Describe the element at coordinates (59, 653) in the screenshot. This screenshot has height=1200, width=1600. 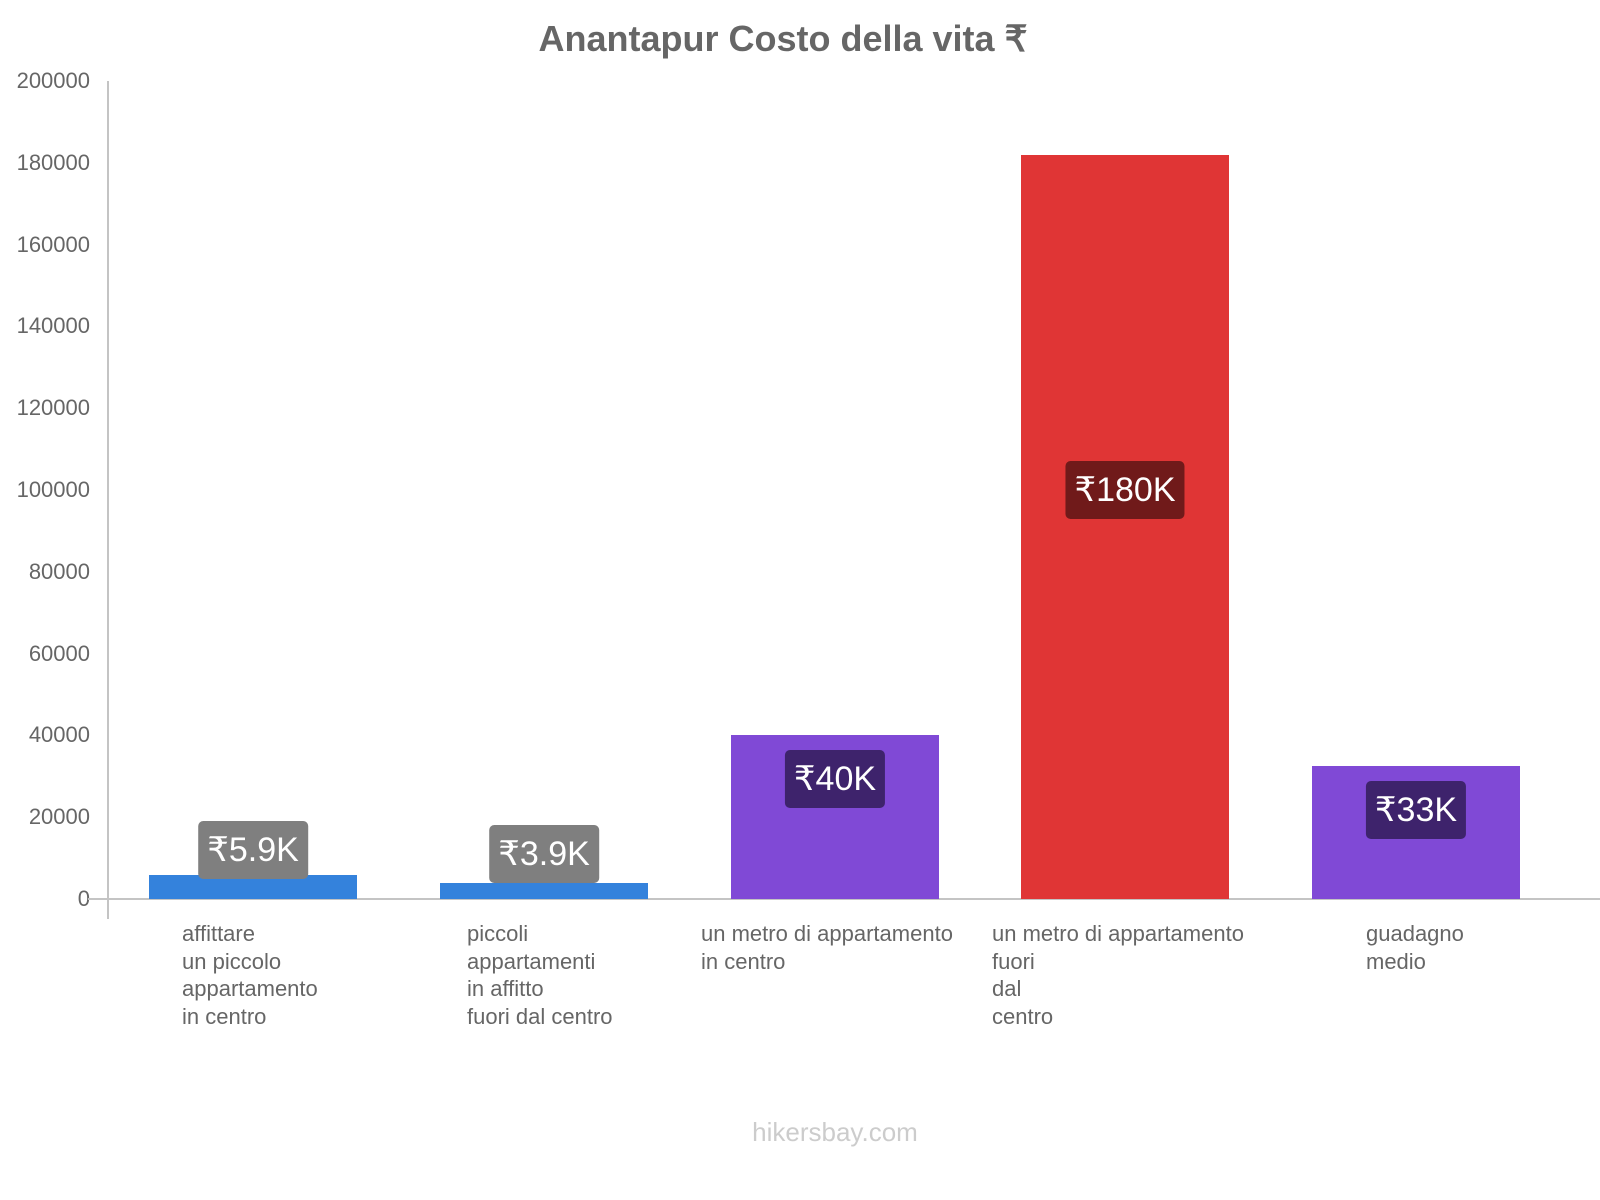
I see `y-tick-label: 60000` at that location.